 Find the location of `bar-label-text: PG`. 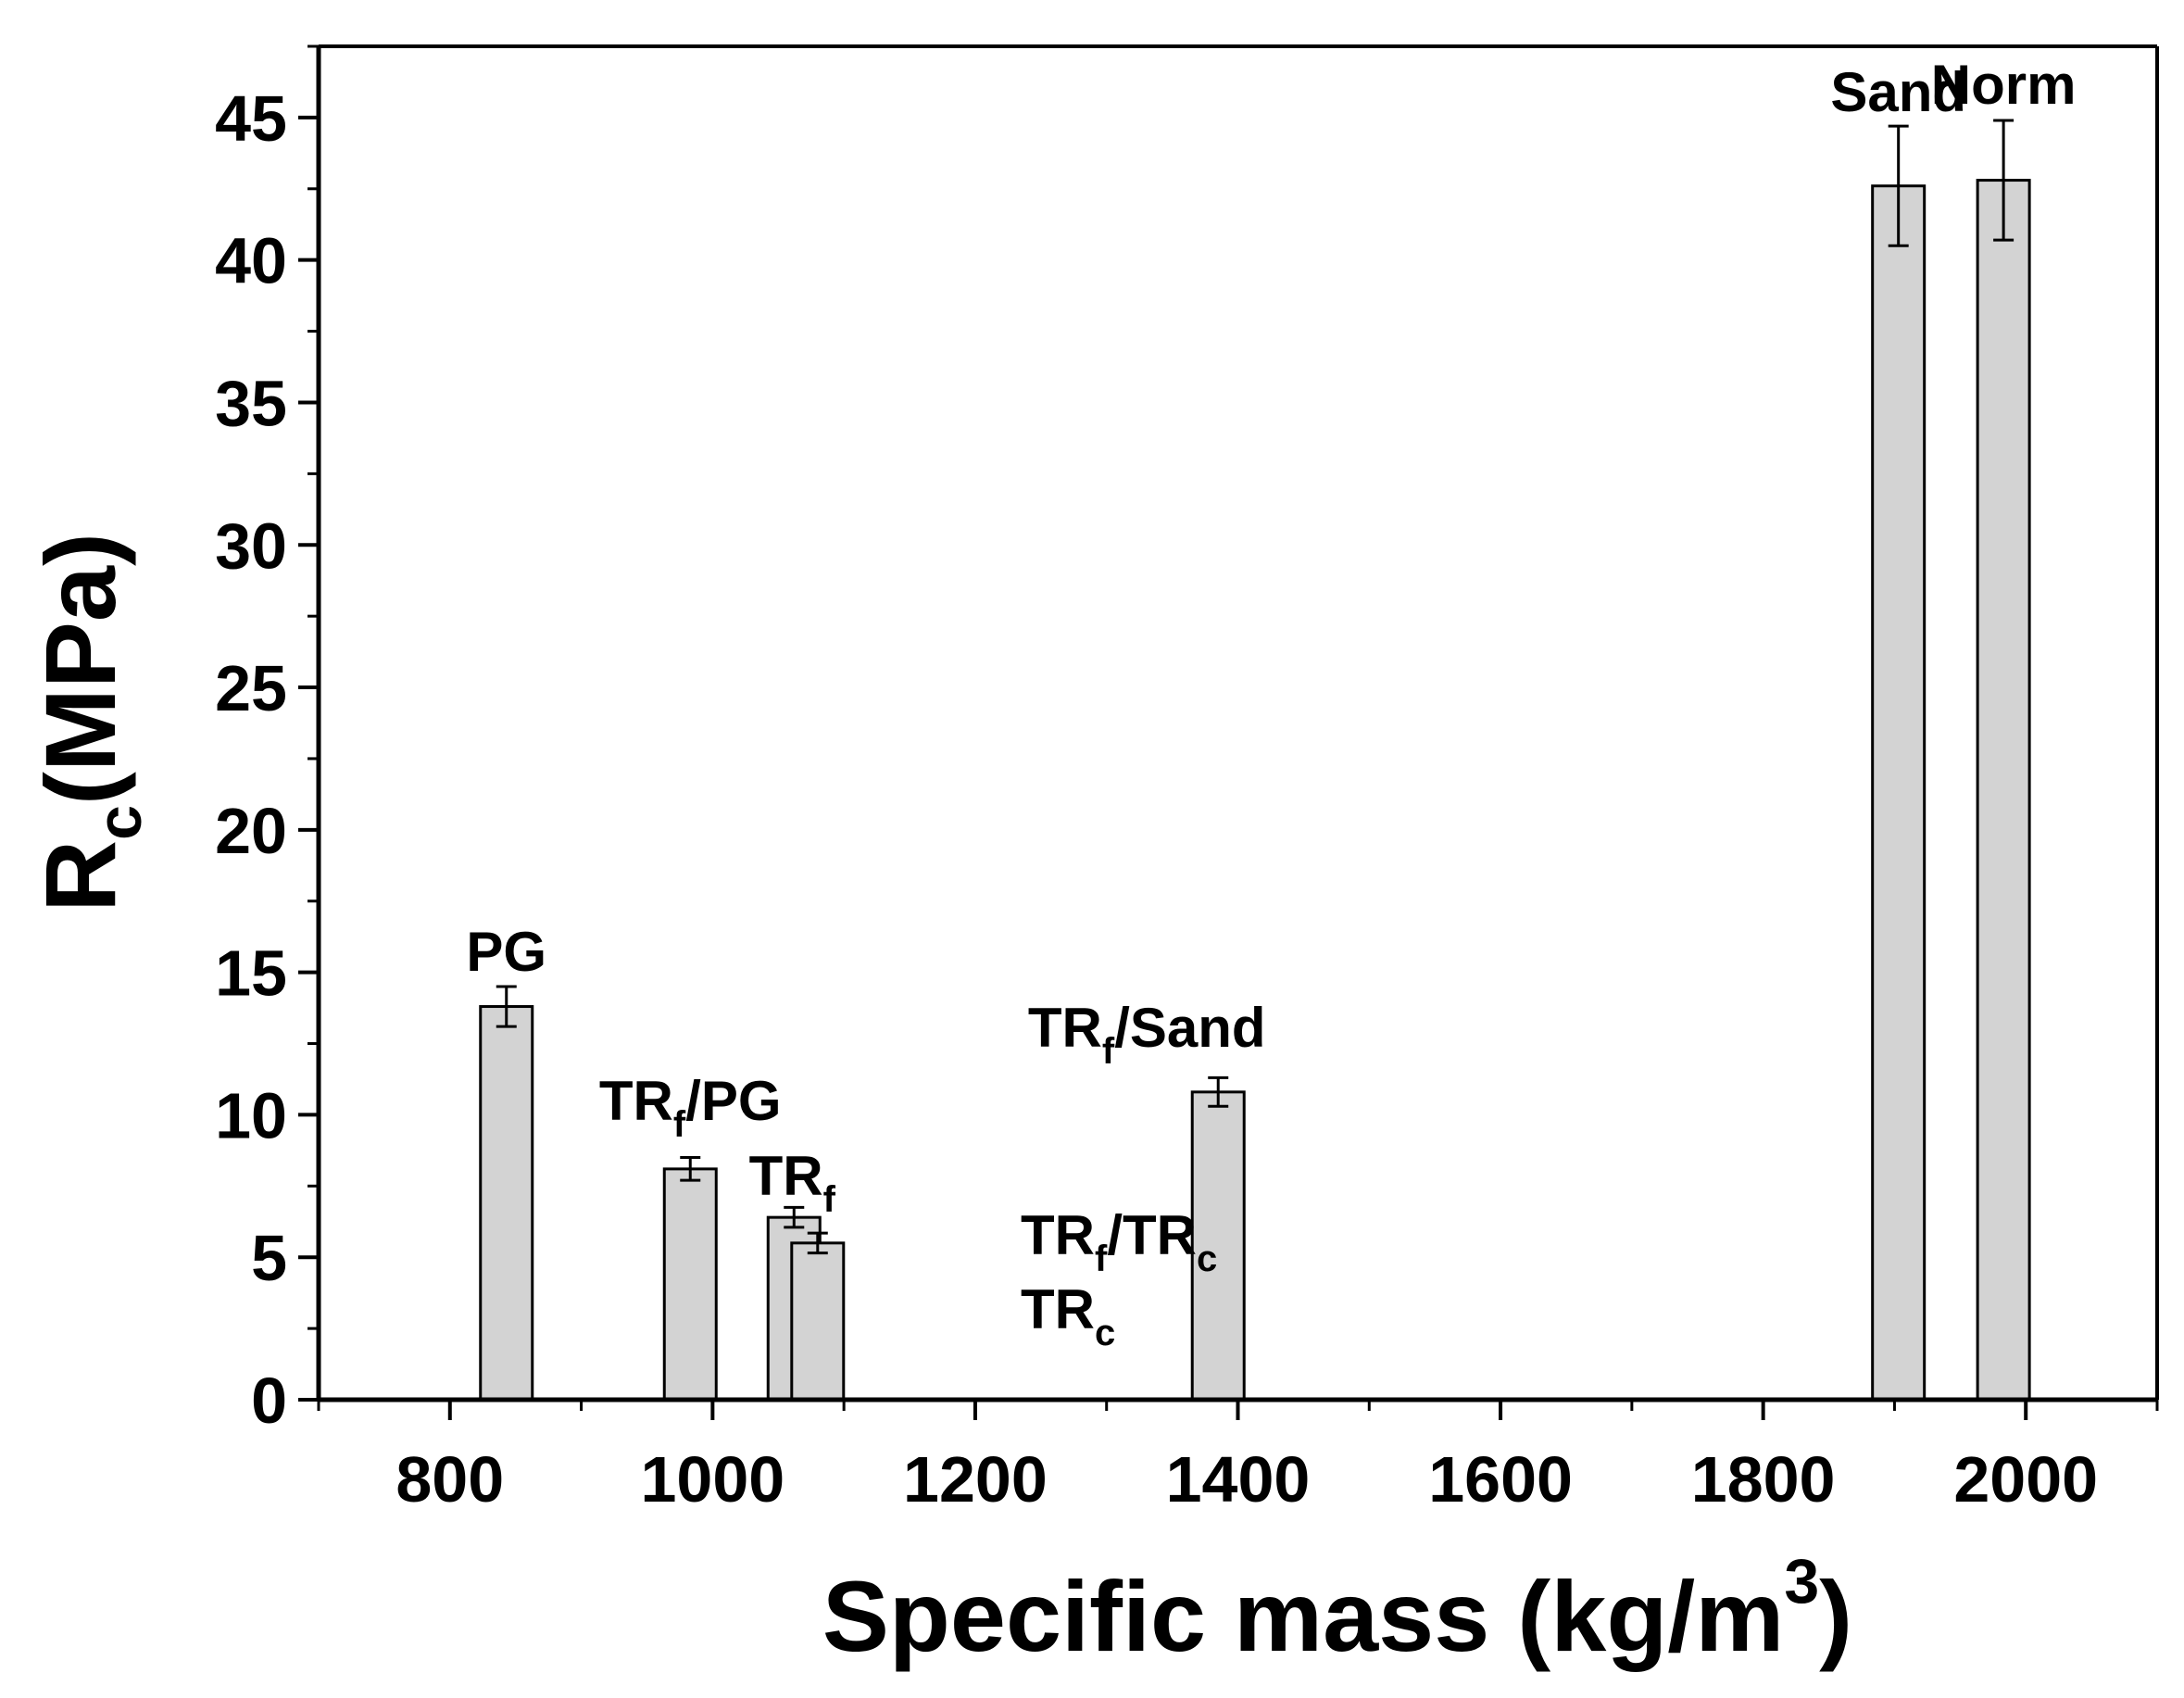

bar-label-text: PG is located at coordinates (506, 952).